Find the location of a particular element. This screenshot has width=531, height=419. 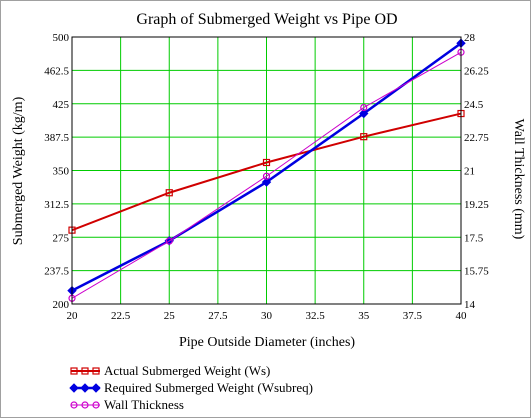

y2-tick-label: 26.25 is located at coordinates (476, 71).